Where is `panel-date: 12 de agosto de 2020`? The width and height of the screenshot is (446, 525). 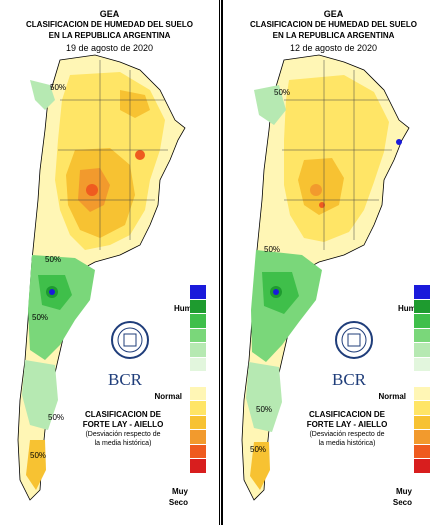
panel-date: 12 de agosto de 2020 is located at coordinates (333, 48).